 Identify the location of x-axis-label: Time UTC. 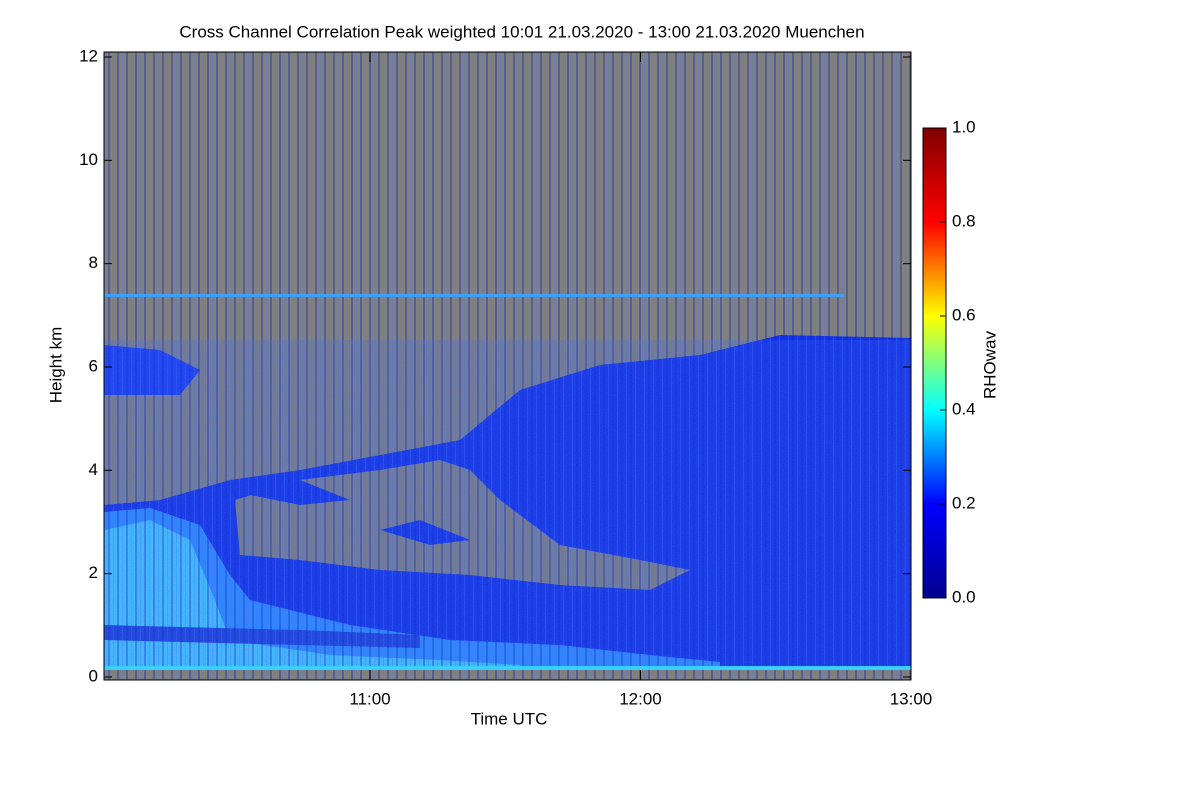
(509, 718).